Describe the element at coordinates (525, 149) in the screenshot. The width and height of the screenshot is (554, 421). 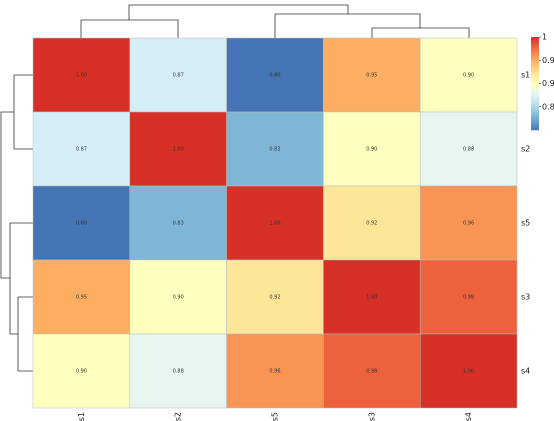
I see `row-label: s2` at that location.